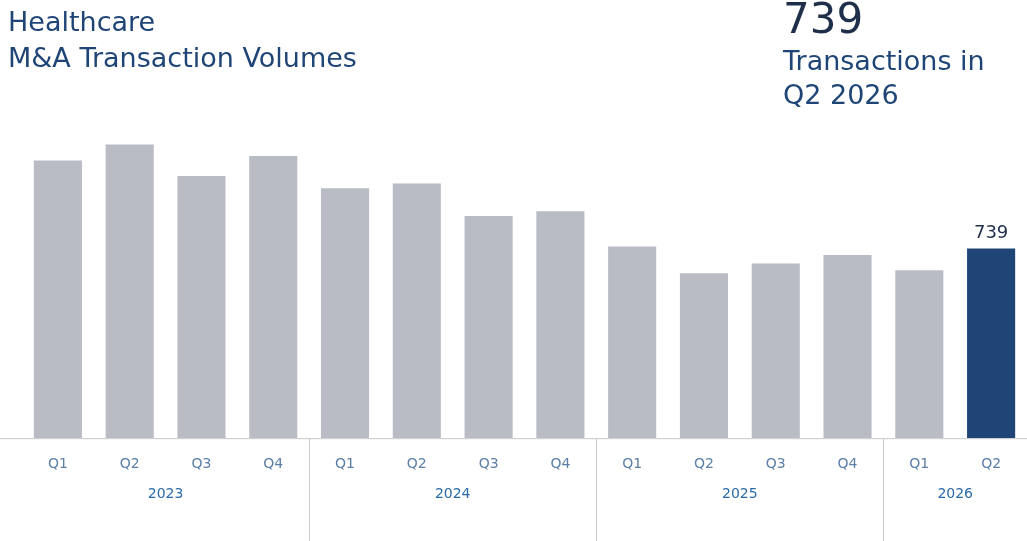 The width and height of the screenshot is (1027, 541). Describe the element at coordinates (991, 232) in the screenshot. I see `data-label: 739` at that location.